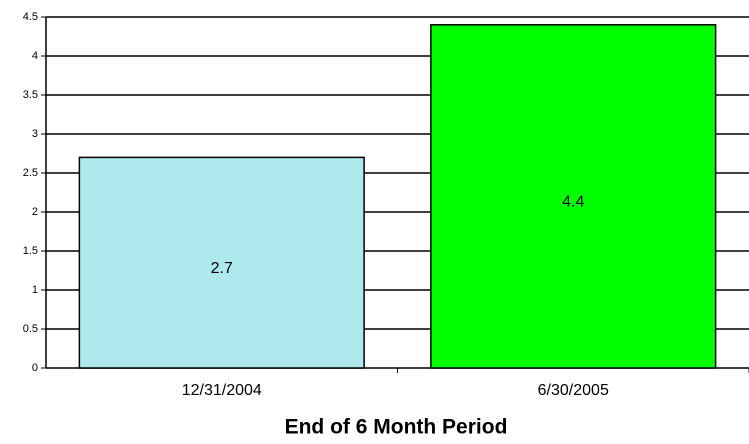 This screenshot has height=444, width=749. What do you see at coordinates (30, 251) in the screenshot?
I see `y-tick-label: 1.5` at bounding box center [30, 251].